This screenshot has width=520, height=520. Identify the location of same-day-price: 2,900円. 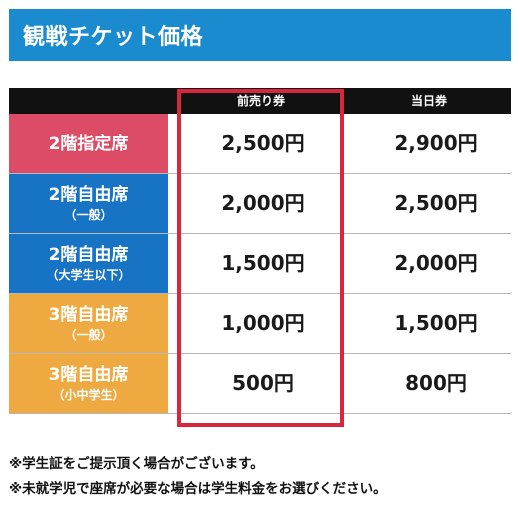
(436, 143).